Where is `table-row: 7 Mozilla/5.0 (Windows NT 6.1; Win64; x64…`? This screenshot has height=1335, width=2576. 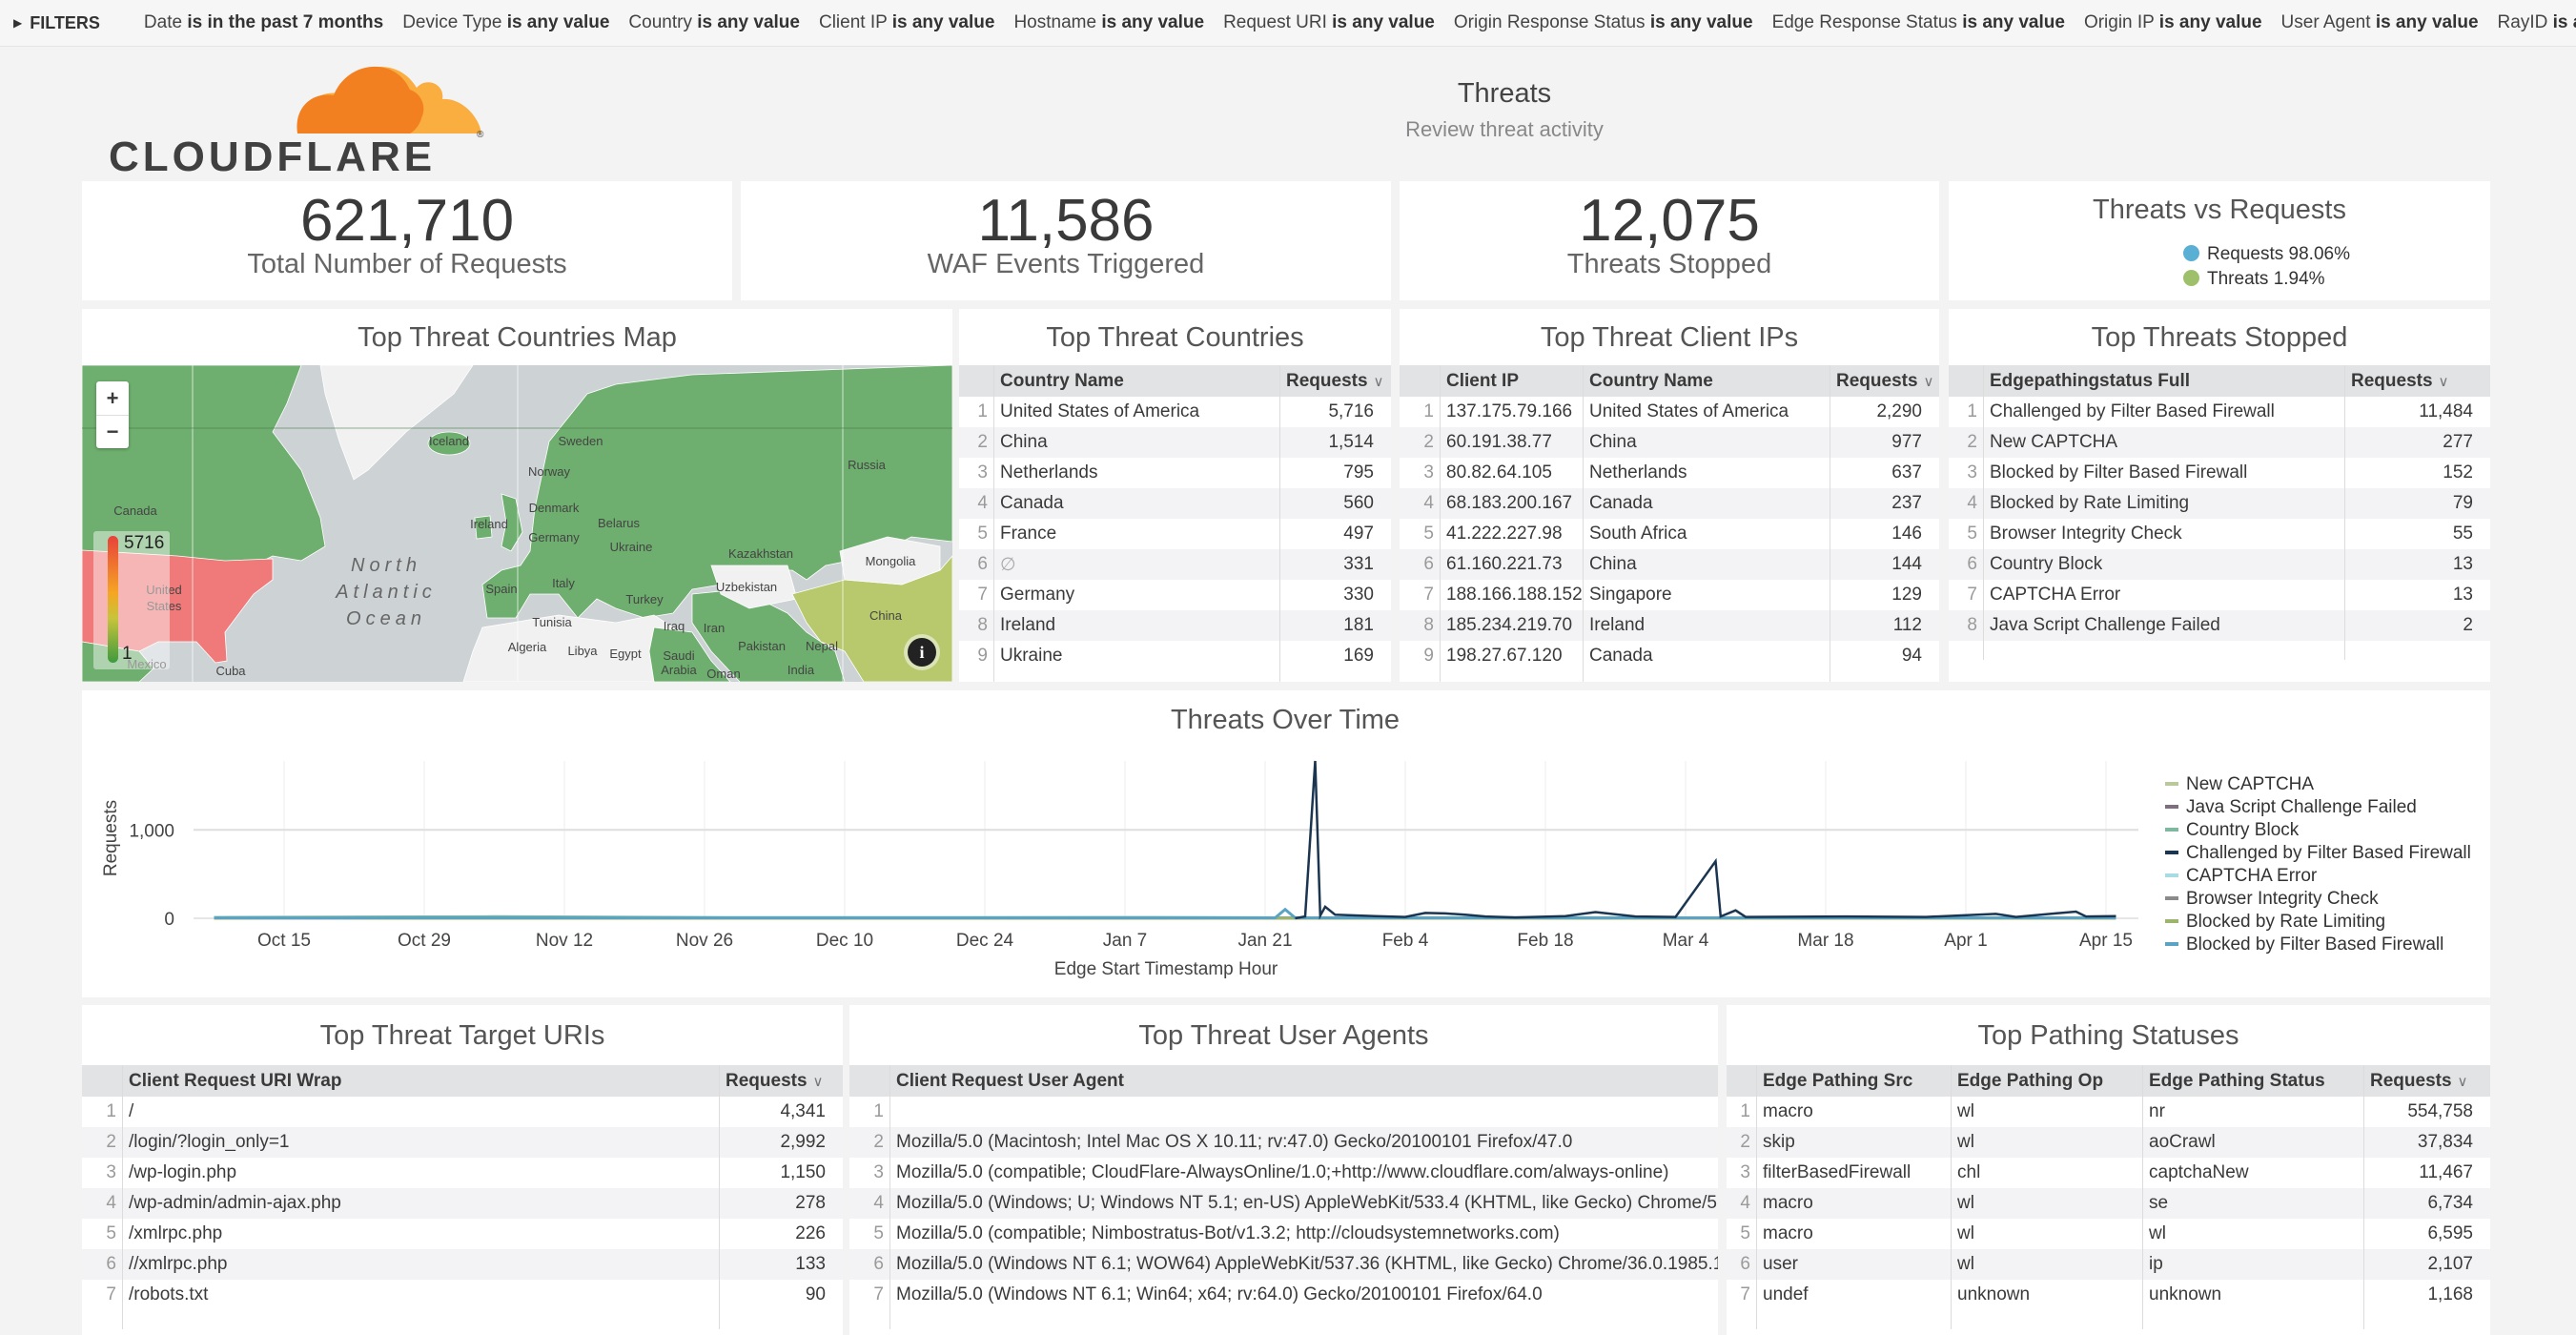 table-row: 7 Mozilla/5.0 (Windows NT 6.1; Win64; x64… is located at coordinates (1283, 1295).